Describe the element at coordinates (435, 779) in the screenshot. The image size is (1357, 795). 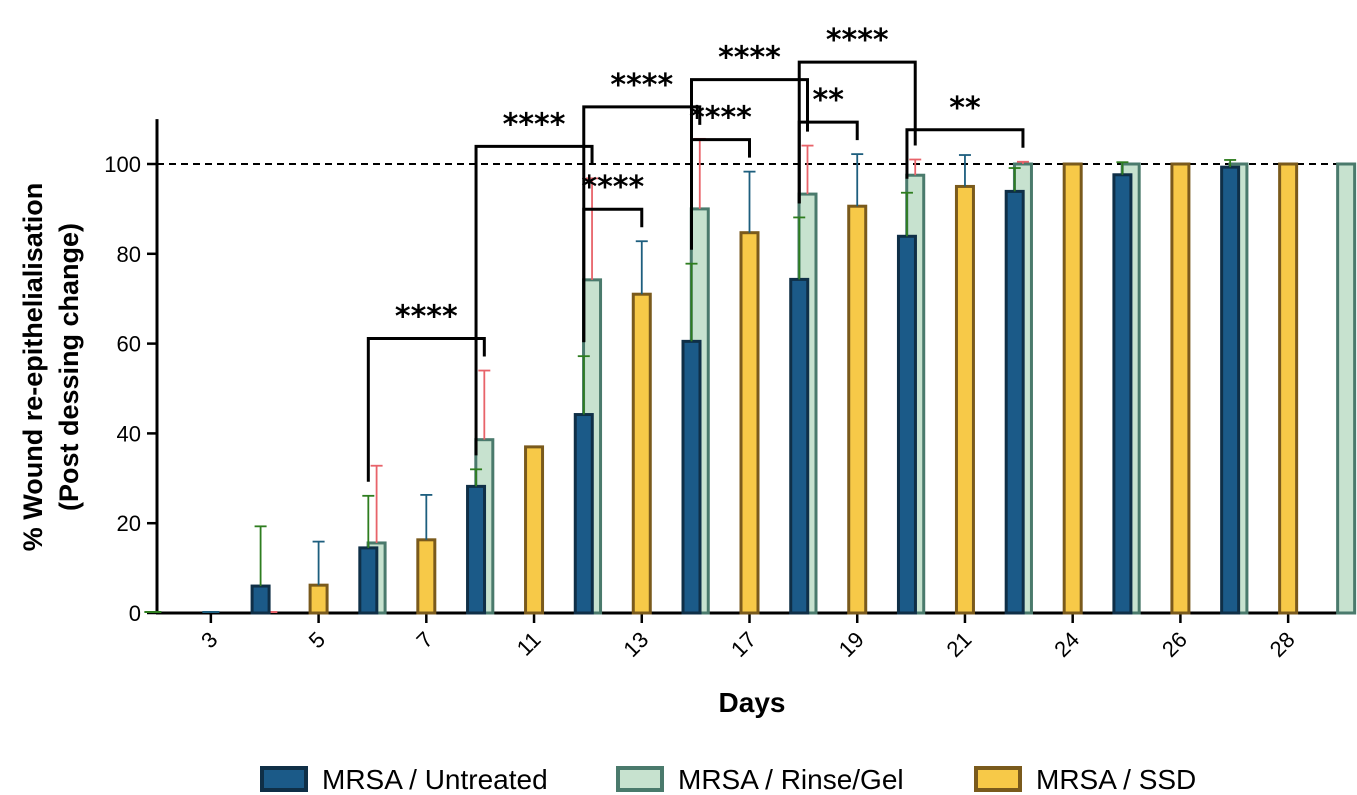
I see `legend-label: MRSA / Untreated` at that location.